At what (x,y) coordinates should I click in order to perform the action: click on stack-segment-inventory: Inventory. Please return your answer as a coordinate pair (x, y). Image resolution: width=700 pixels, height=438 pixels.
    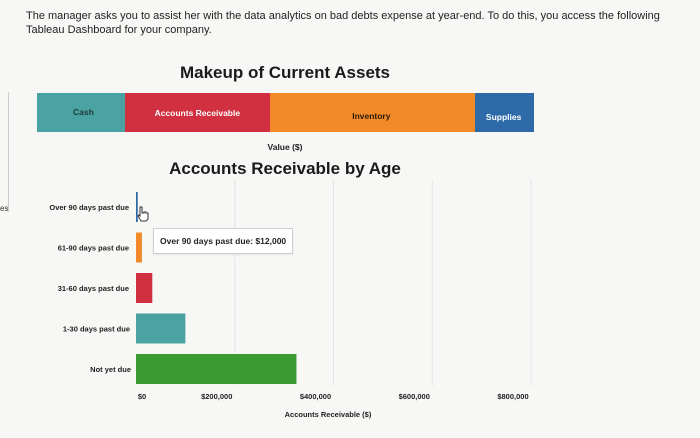
    Looking at the image, I should click on (372, 112).